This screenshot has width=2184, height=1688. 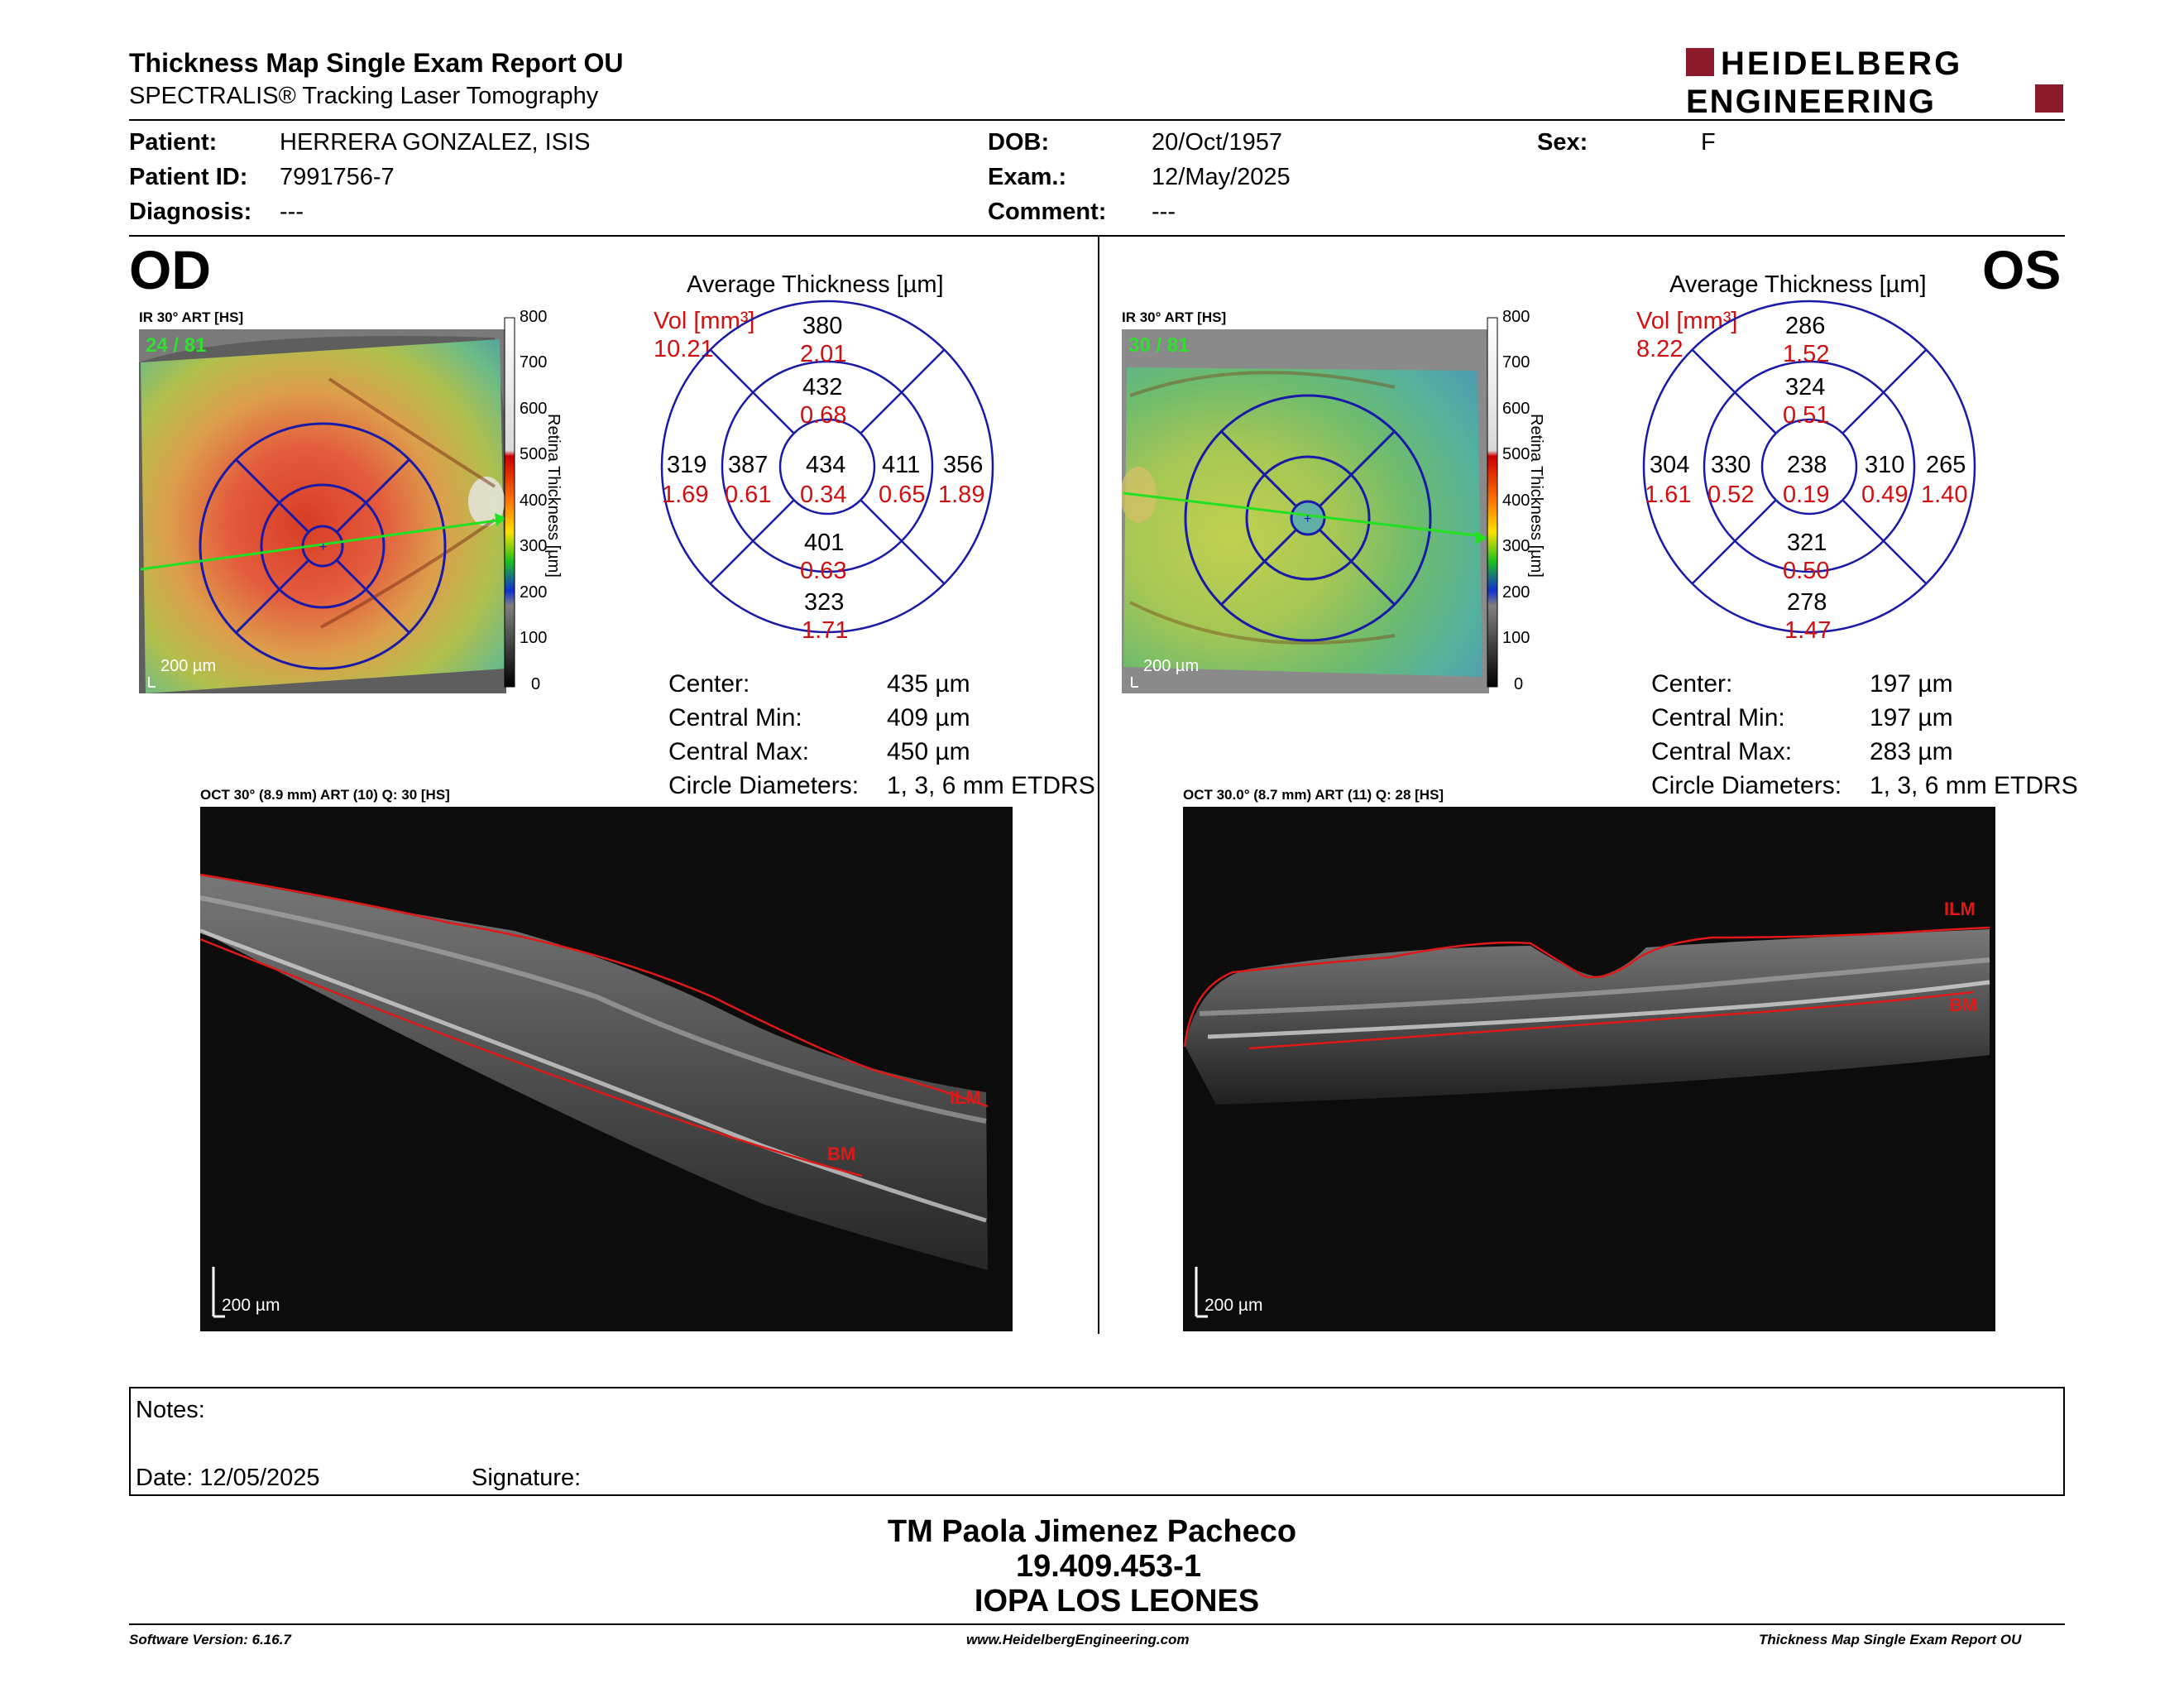 I want to click on od-center-volume: 0.34, so click(x=823, y=495).